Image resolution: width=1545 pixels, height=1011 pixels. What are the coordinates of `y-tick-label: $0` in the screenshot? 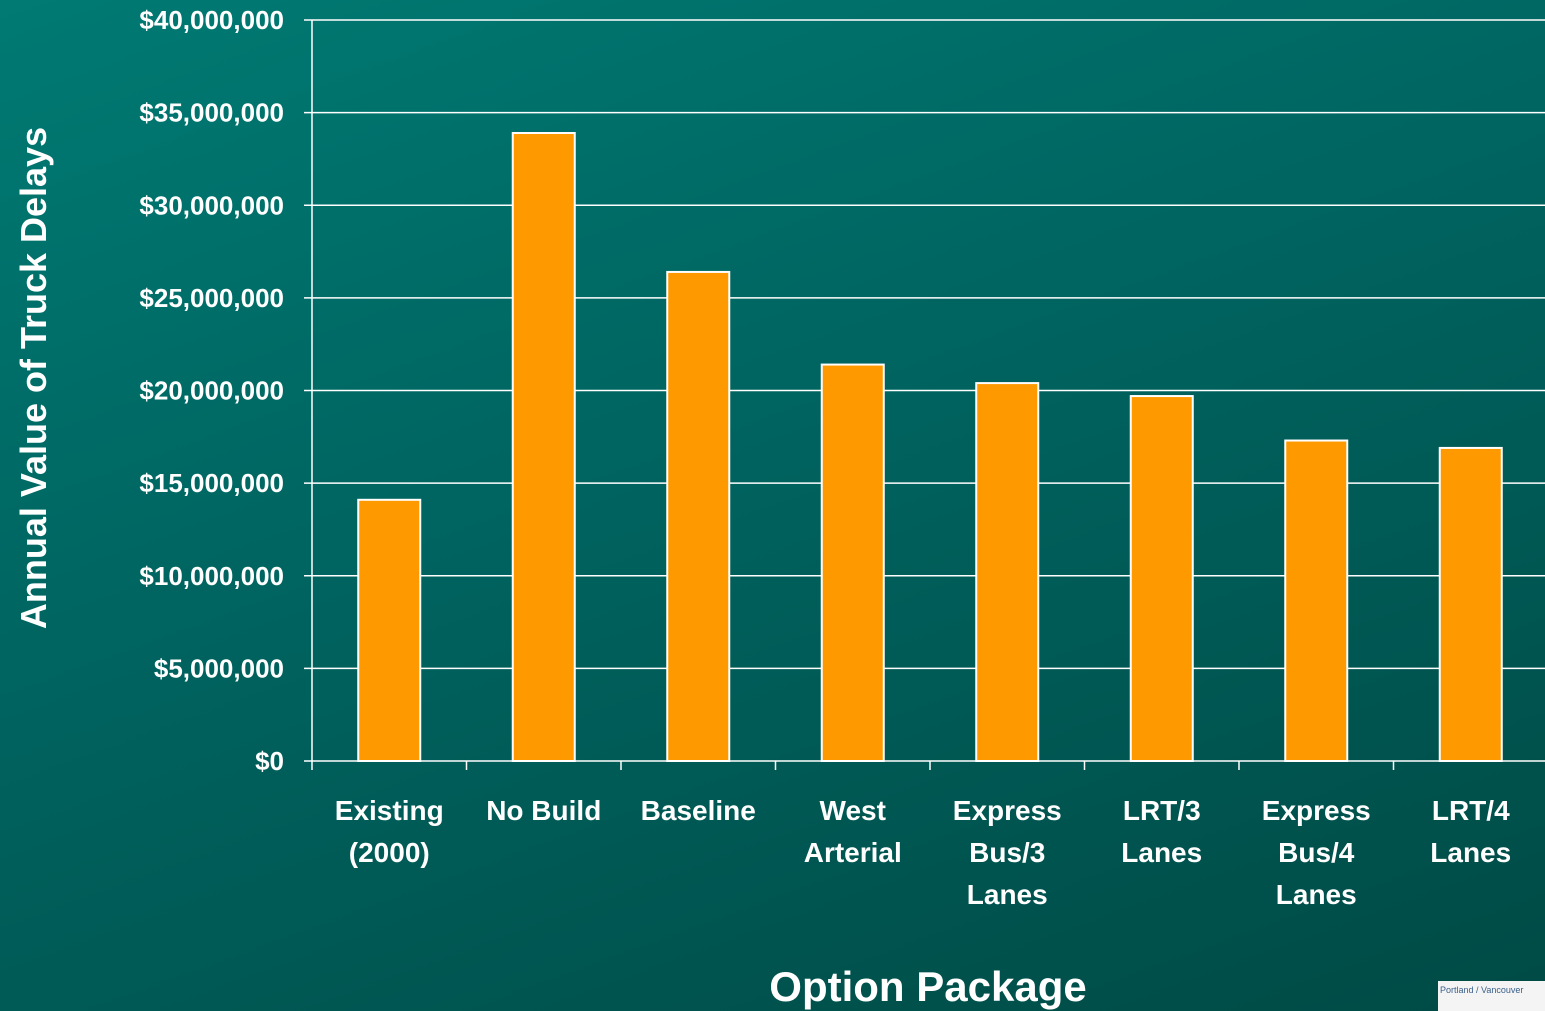 It's located at (269, 761).